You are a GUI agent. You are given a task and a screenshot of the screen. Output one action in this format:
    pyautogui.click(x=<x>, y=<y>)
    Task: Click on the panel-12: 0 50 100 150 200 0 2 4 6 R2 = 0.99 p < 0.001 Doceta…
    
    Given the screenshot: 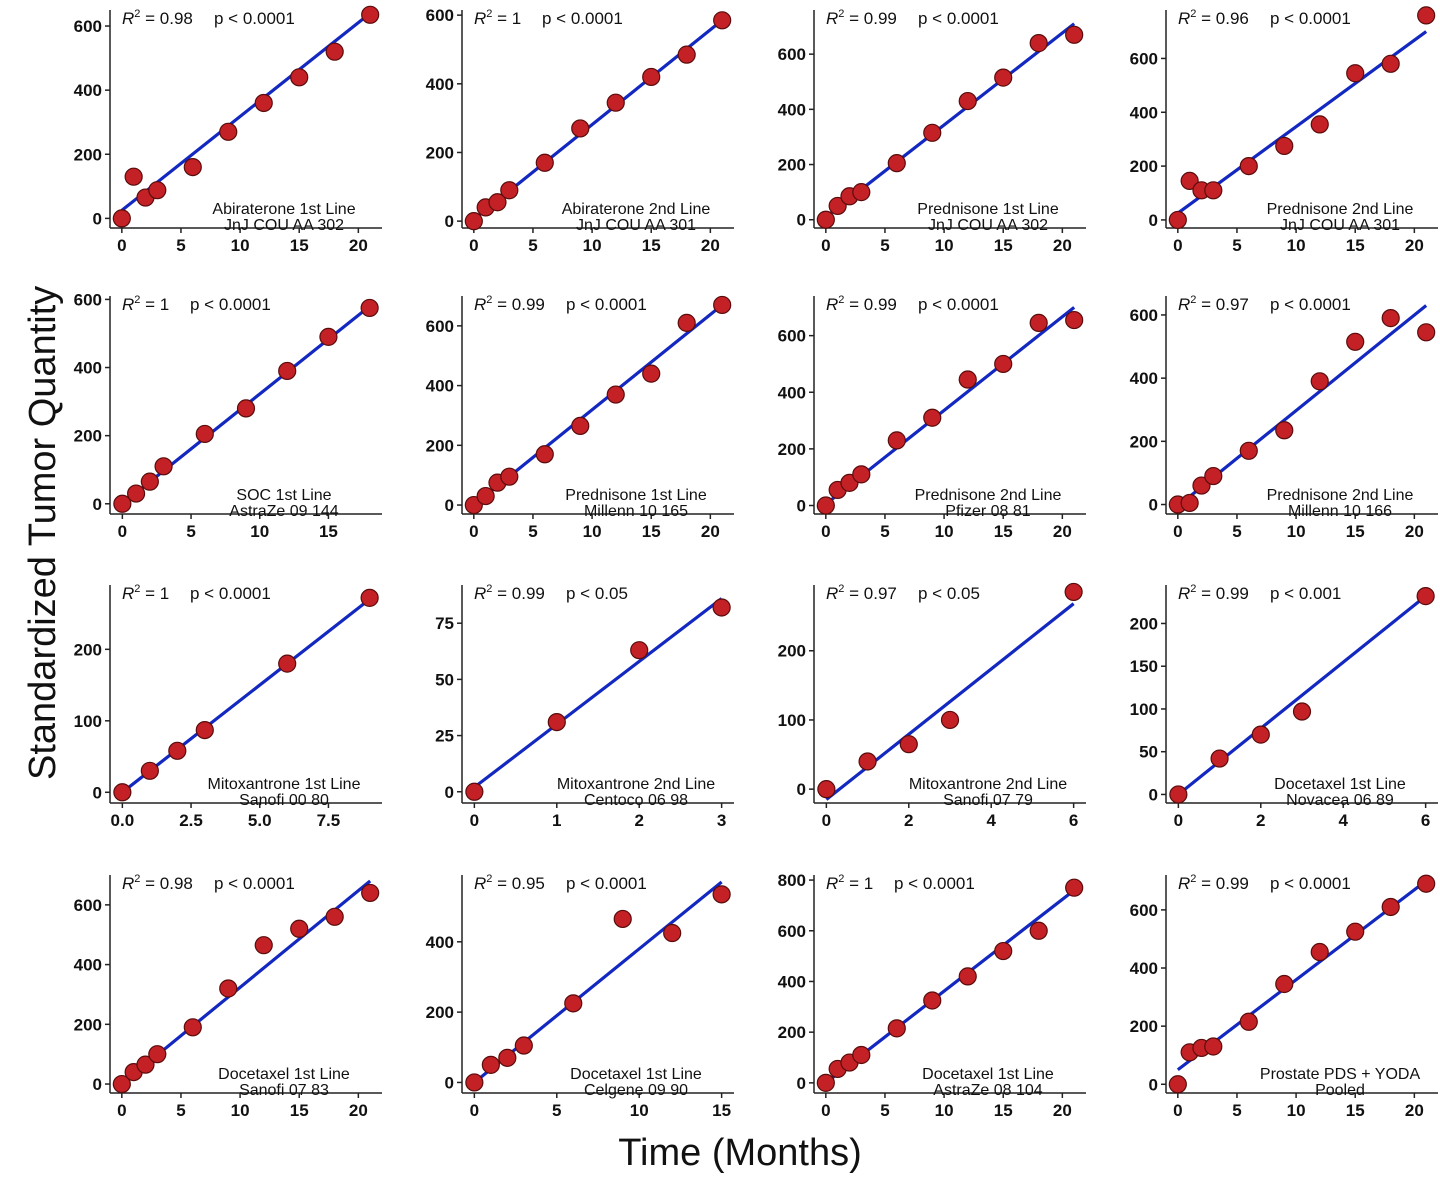 What is the action you would take?
    pyautogui.click(x=1284, y=706)
    